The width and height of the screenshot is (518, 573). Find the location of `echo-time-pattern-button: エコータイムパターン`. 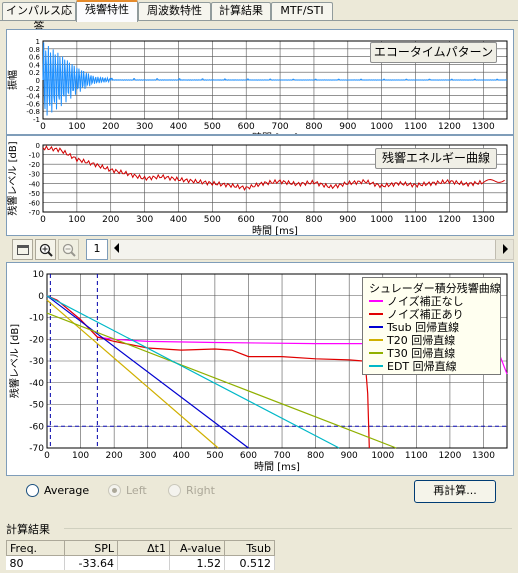

echo-time-pattern-button: エコータイムパターン is located at coordinates (433, 52).